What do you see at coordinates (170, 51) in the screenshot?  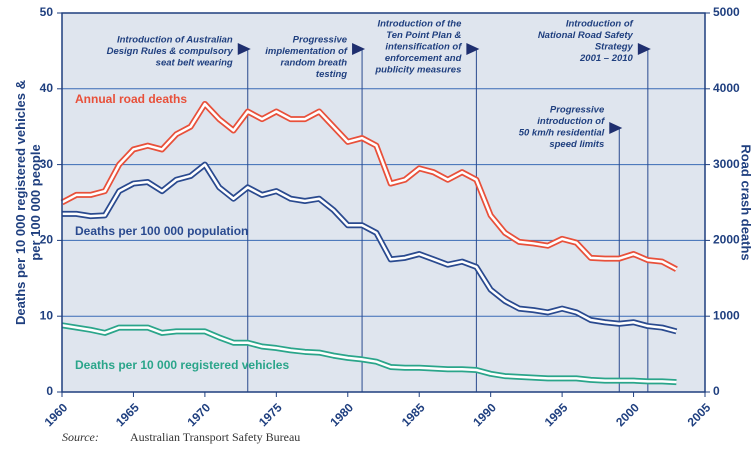 I see `annotation-text: Design Rules & compulsory` at bounding box center [170, 51].